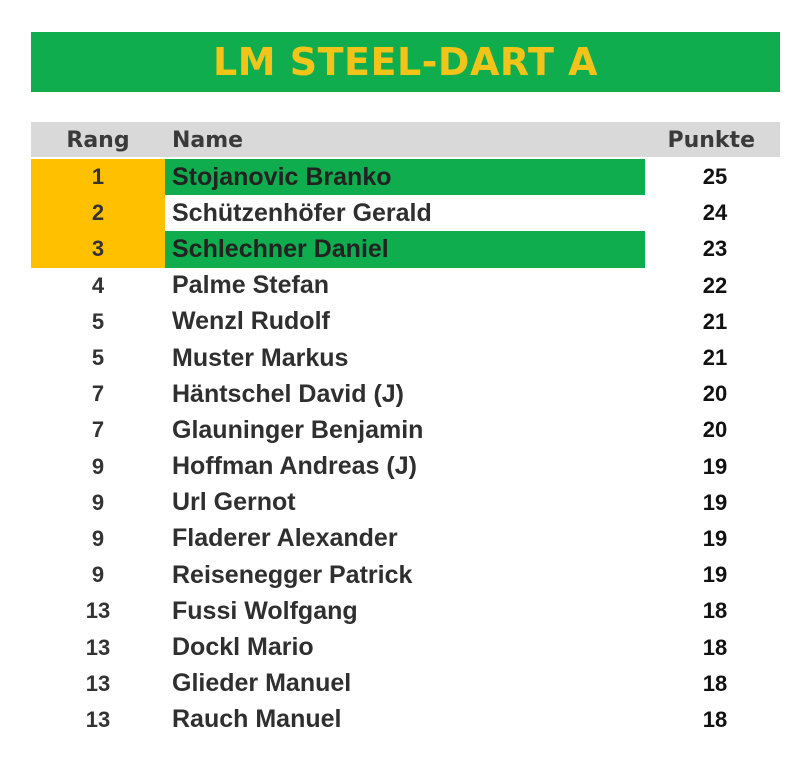 This screenshot has height=774, width=803. I want to click on points-cell: 24, so click(715, 213).